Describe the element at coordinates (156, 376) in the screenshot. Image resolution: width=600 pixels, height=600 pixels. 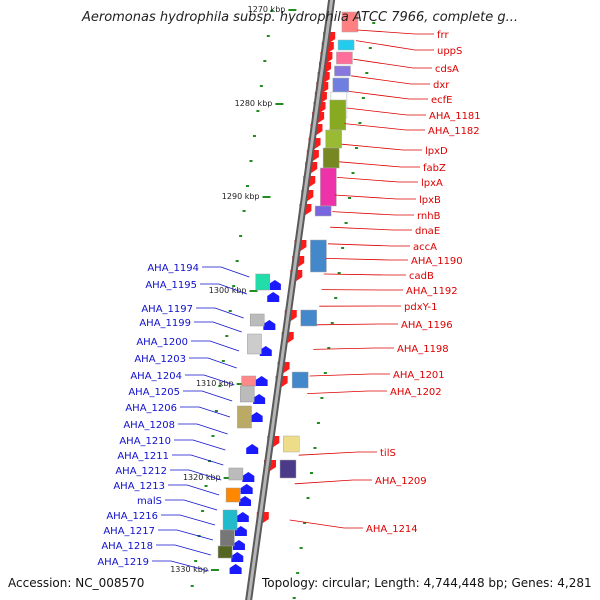
I see `gene-label-AHA_1204: AHA_1204` at that location.